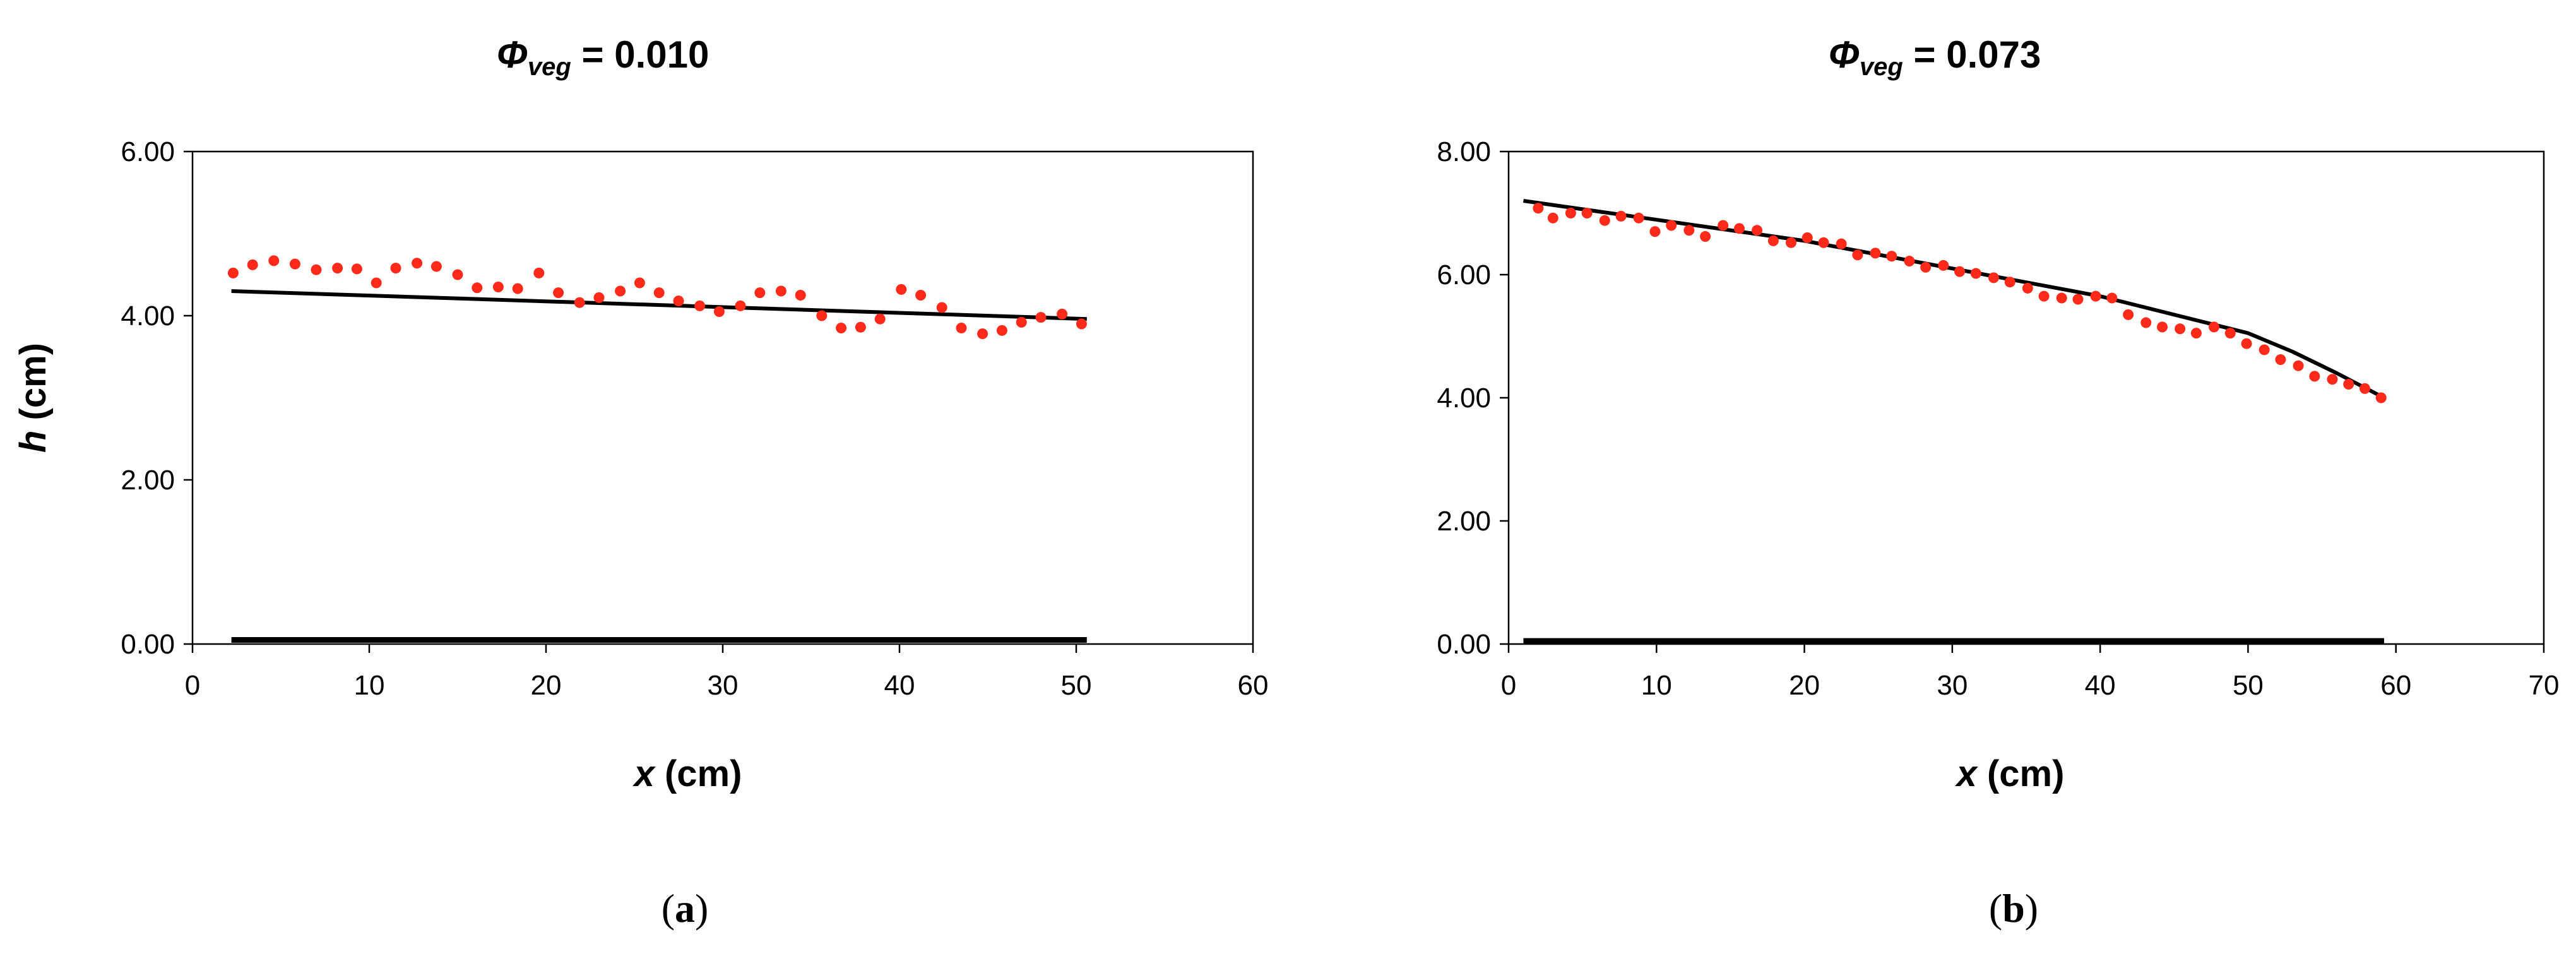 This screenshot has height=961, width=2576. Describe the element at coordinates (1254, 685) in the screenshot. I see `panel-a-x-tick-label: 60` at that location.